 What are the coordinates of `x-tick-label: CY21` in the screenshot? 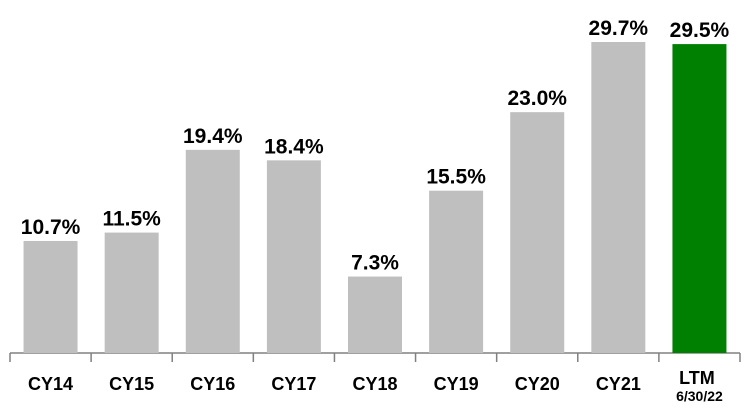 It's located at (618, 384).